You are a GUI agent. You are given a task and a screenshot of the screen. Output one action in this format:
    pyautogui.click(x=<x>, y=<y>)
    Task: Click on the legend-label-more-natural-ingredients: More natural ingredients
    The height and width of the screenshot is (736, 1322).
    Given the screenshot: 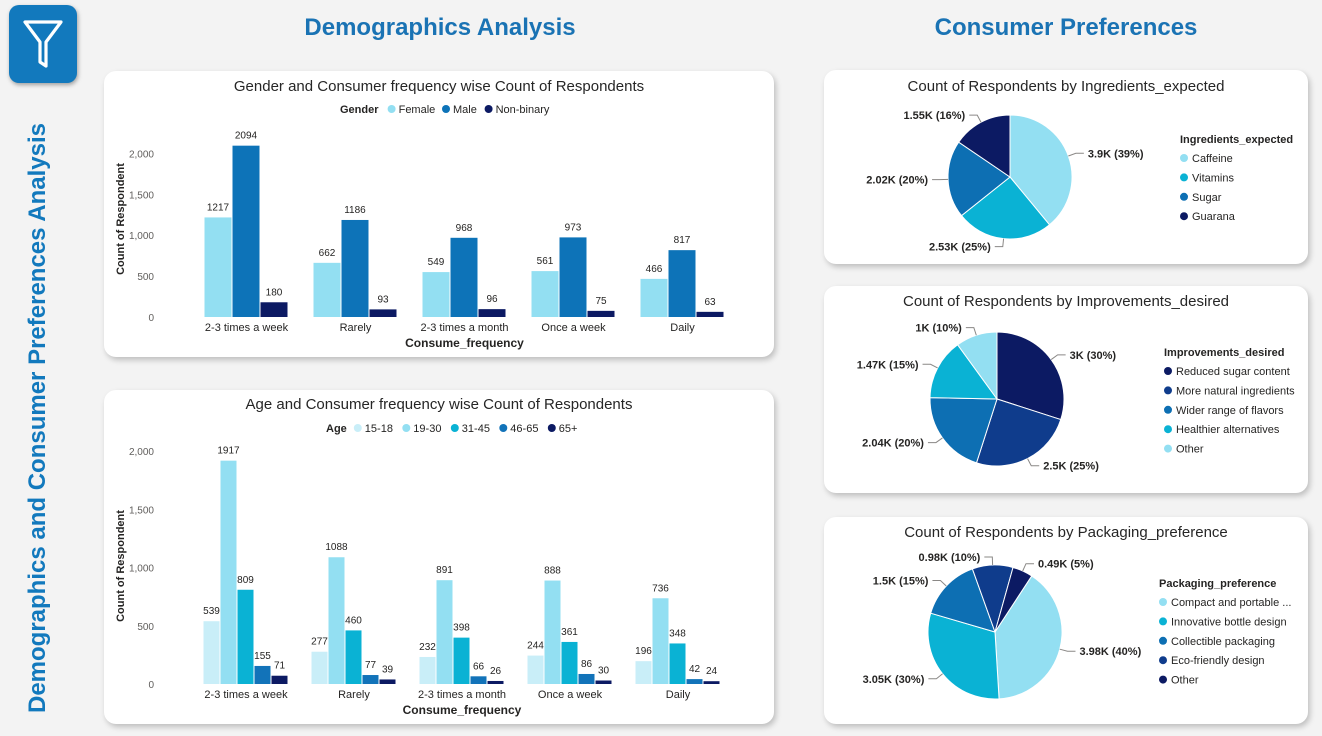 What is the action you would take?
    pyautogui.click(x=1235, y=391)
    